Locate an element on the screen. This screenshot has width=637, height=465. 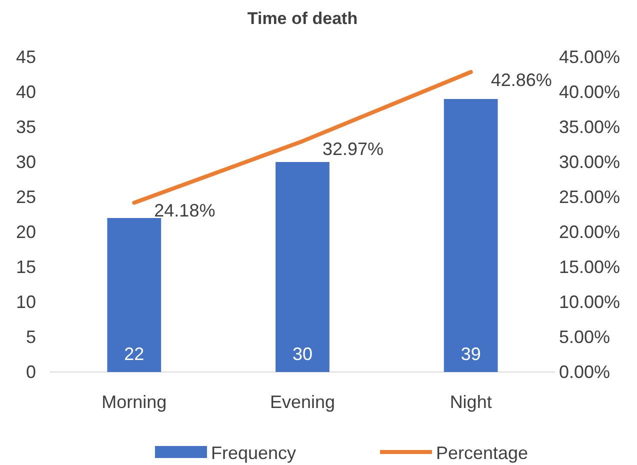
y2-tick-label: 20.00% is located at coordinates (589, 232).